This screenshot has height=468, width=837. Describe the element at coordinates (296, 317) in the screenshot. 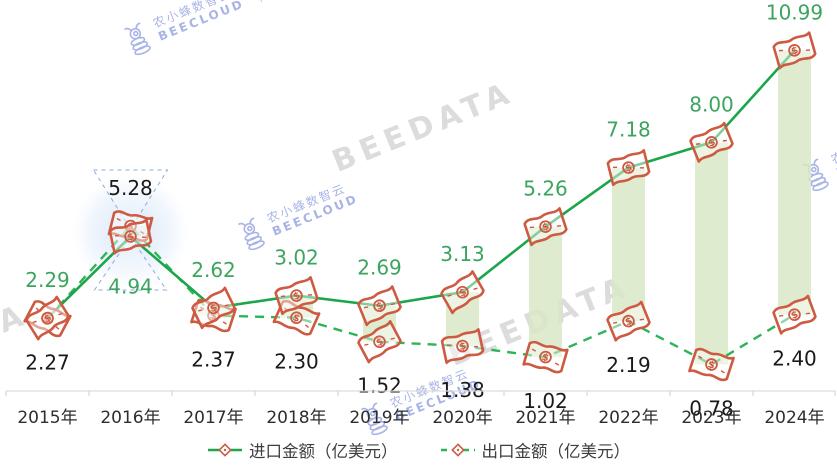

I see `data-point-export-2018年: $` at that location.